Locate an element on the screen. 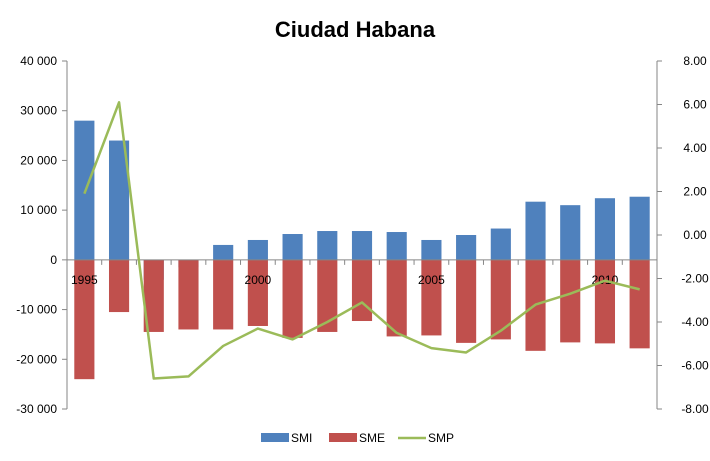 Image resolution: width=710 pixels, height=461 pixels. bar-smi-2001 is located at coordinates (292, 247).